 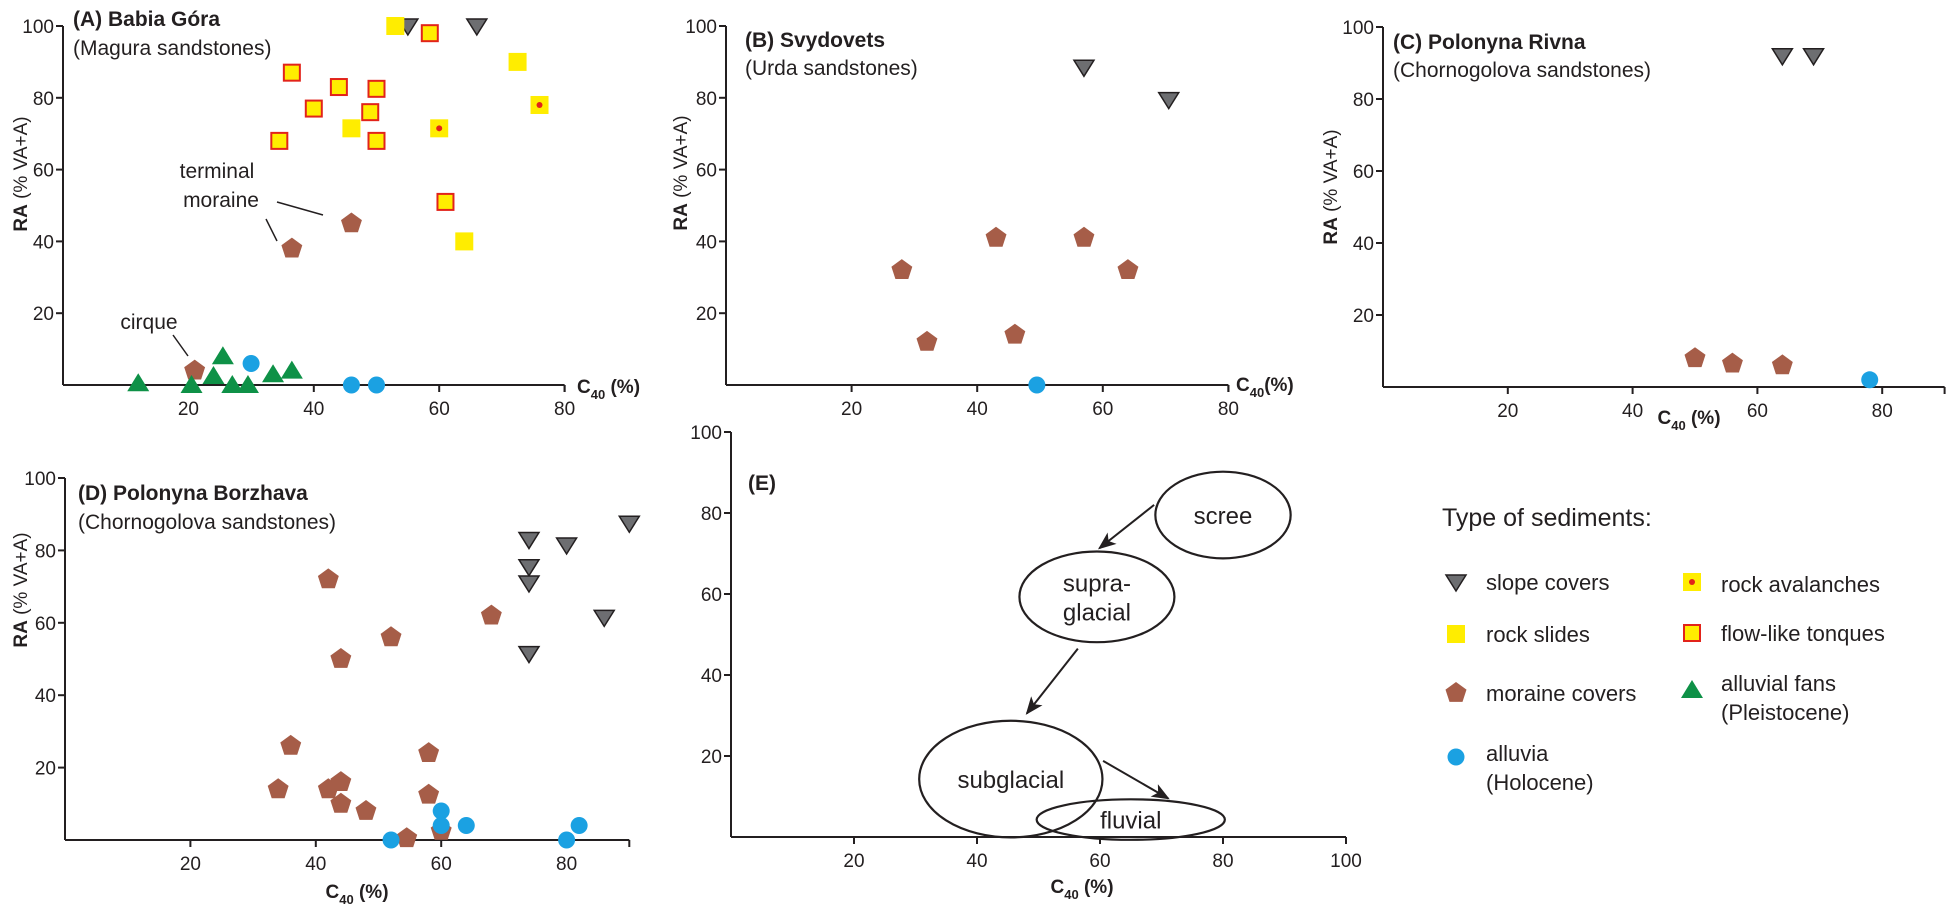 What do you see at coordinates (1097, 583) in the screenshot?
I see `field-label: supra-` at bounding box center [1097, 583].